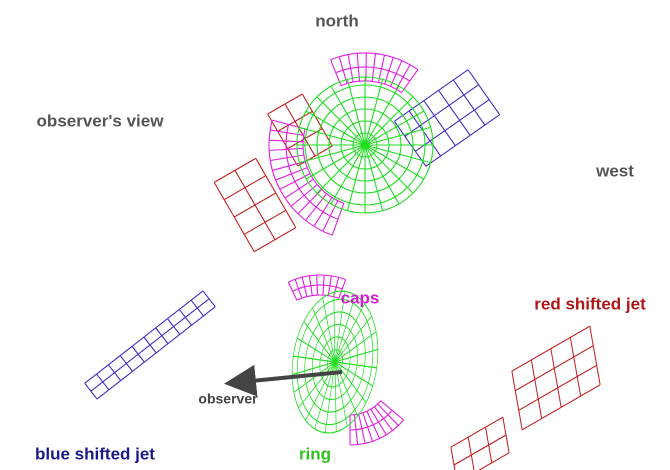 This screenshot has width=670, height=470. Describe the element at coordinates (315, 453) in the screenshot. I see `ring-label: ring` at that location.